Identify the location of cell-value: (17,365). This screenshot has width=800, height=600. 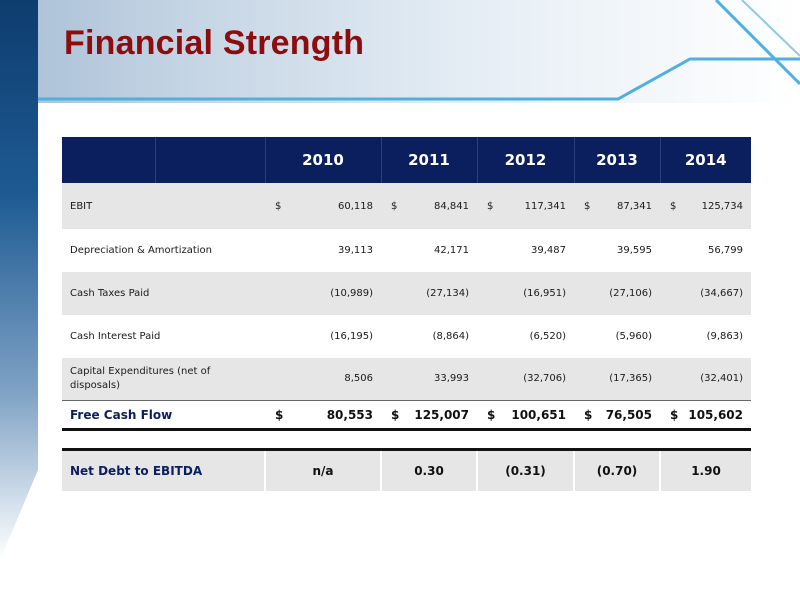
(617, 379).